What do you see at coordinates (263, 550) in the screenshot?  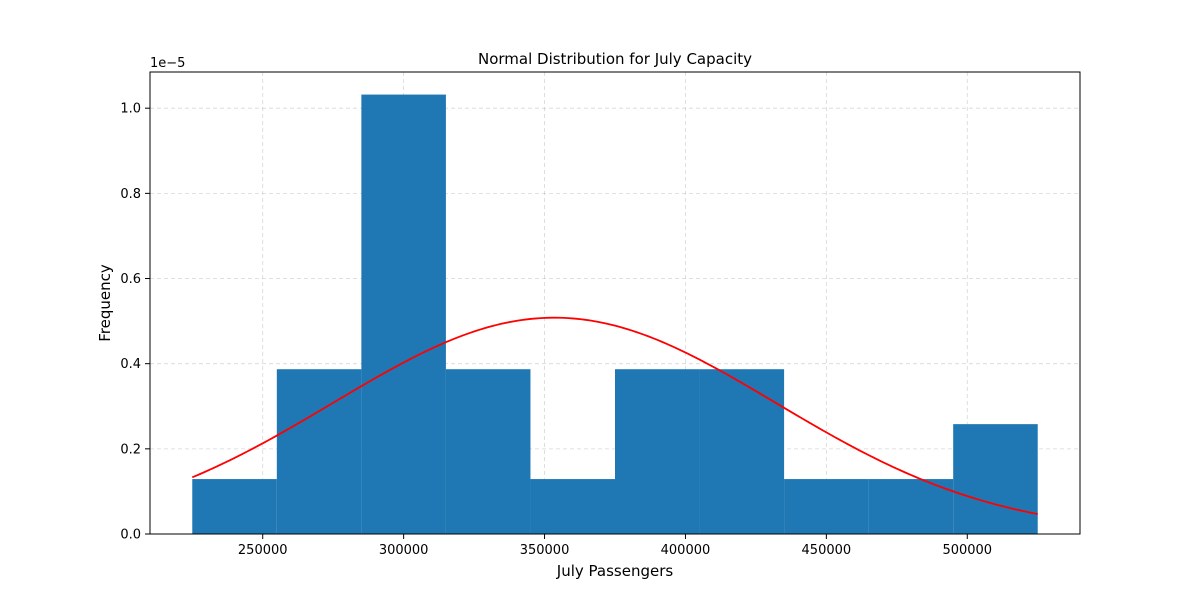 I see `x-tick-label: 250000` at bounding box center [263, 550].